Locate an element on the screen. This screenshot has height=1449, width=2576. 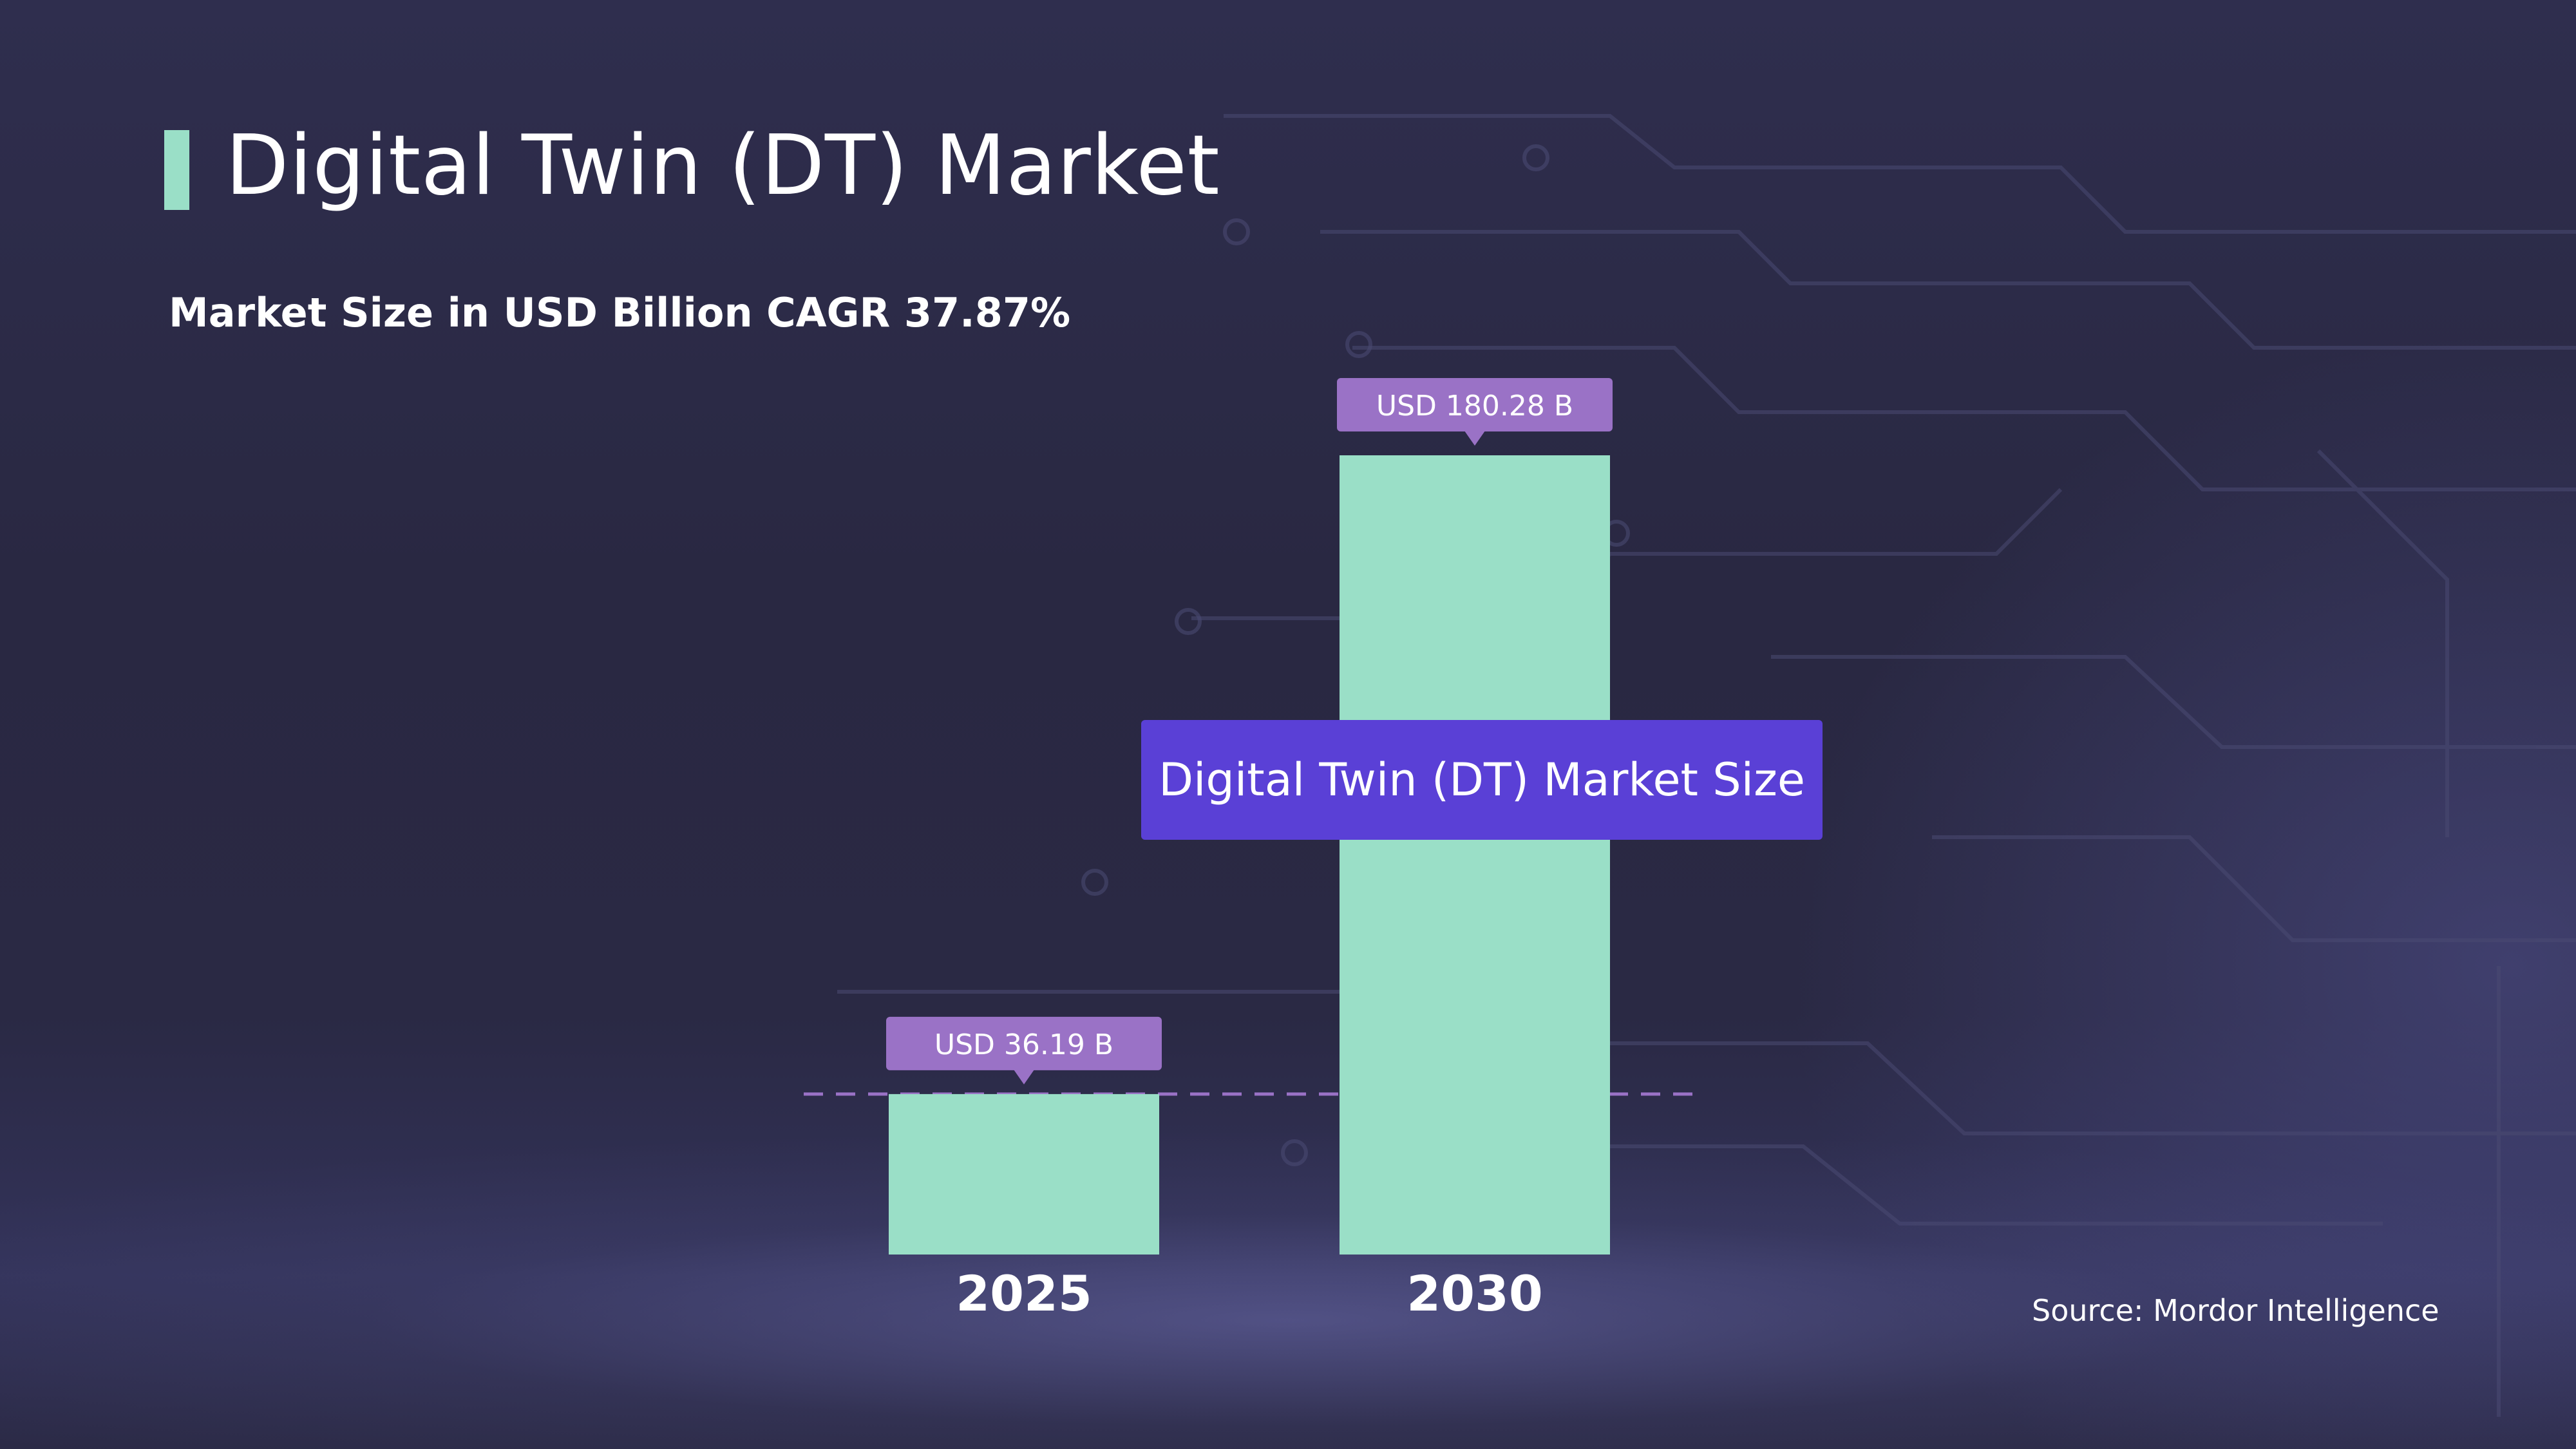
value-label-2030: USD 180.28 B is located at coordinates (1475, 406).